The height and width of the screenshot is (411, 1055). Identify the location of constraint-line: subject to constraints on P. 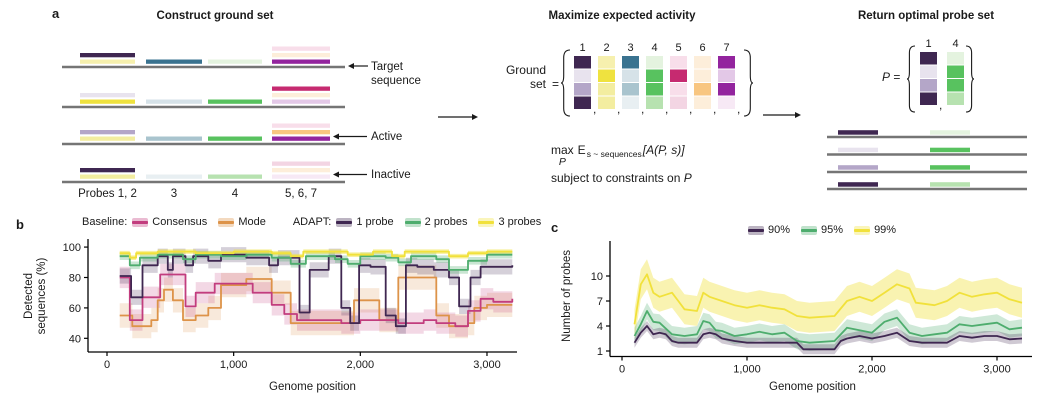
(621, 178).